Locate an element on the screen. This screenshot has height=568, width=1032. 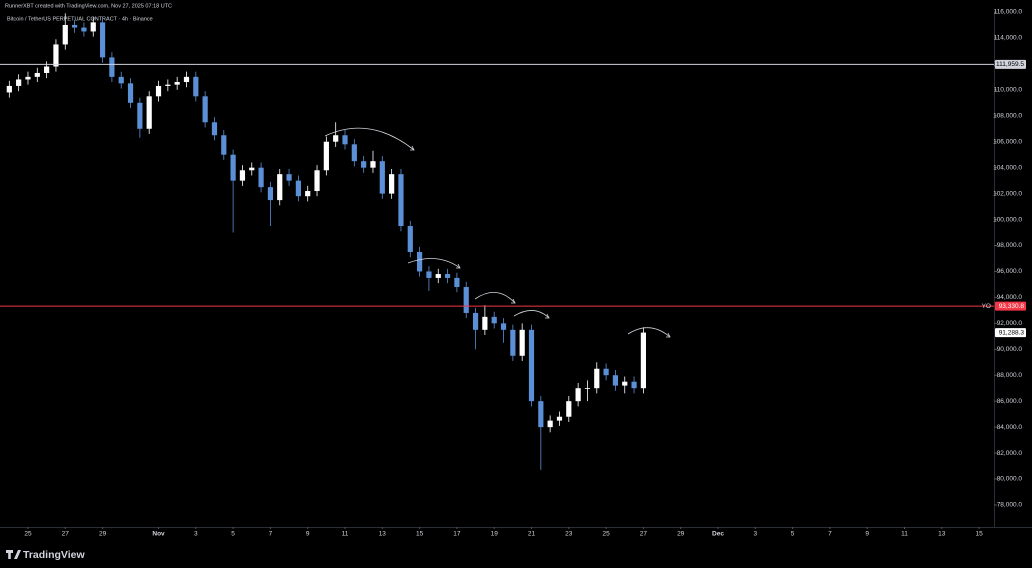
y-tick-label: 92,000.0 is located at coordinates (1010, 323).